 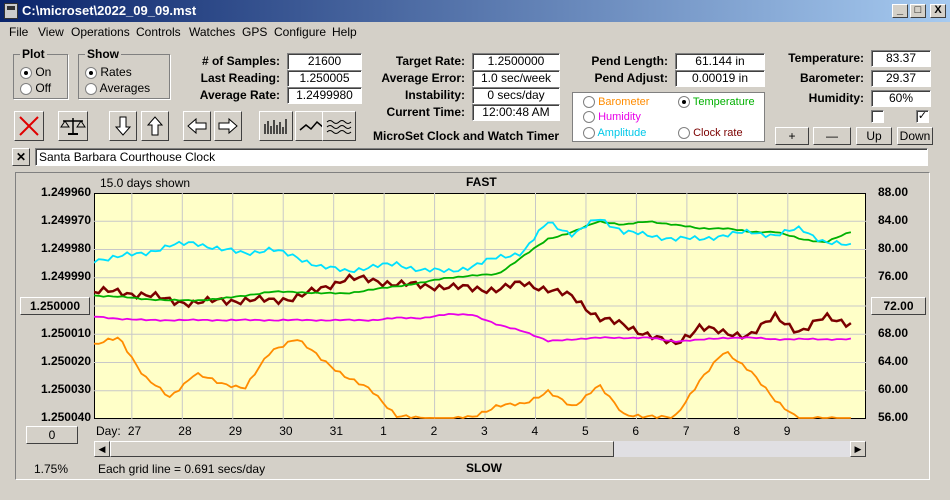 What do you see at coordinates (858, 449) in the screenshot?
I see `scroll-right-button: ▶` at bounding box center [858, 449].